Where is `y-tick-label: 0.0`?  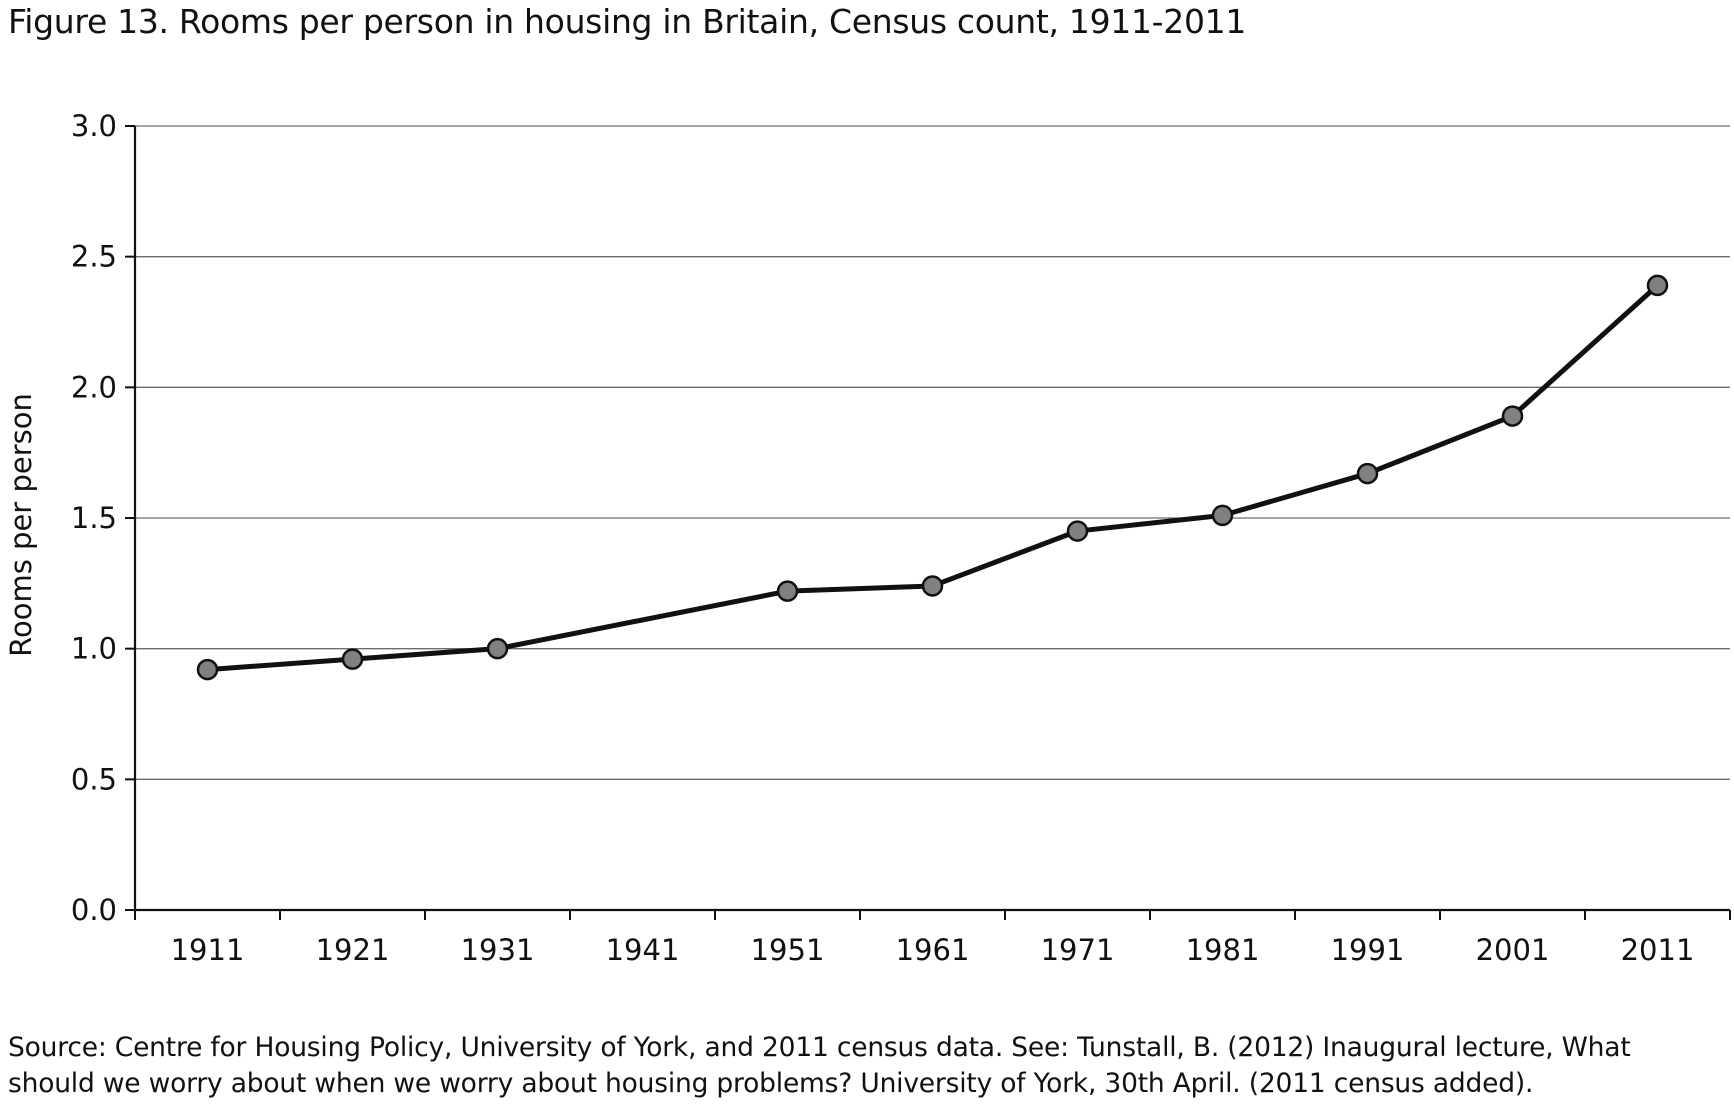
y-tick-label: 0.0 is located at coordinates (94, 910).